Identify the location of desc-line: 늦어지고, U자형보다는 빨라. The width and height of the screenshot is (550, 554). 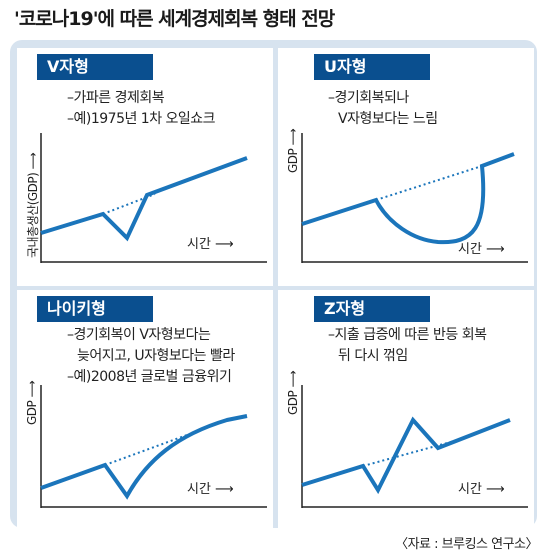
(156, 356).